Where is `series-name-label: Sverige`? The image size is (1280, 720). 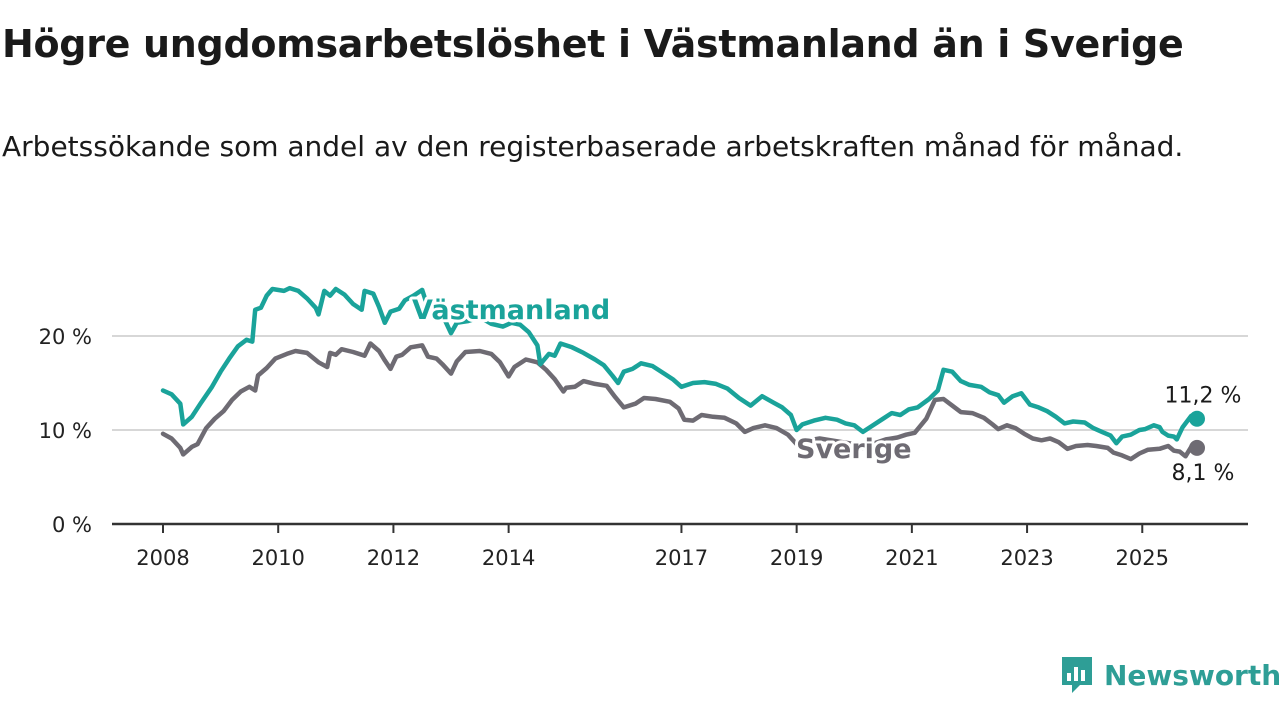
series-name-label: Sverige is located at coordinates (854, 449).